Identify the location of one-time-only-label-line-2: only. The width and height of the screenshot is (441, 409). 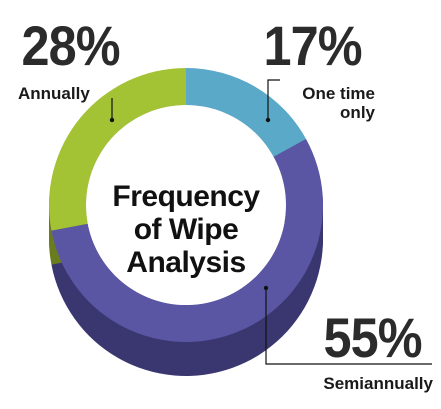
(357, 112).